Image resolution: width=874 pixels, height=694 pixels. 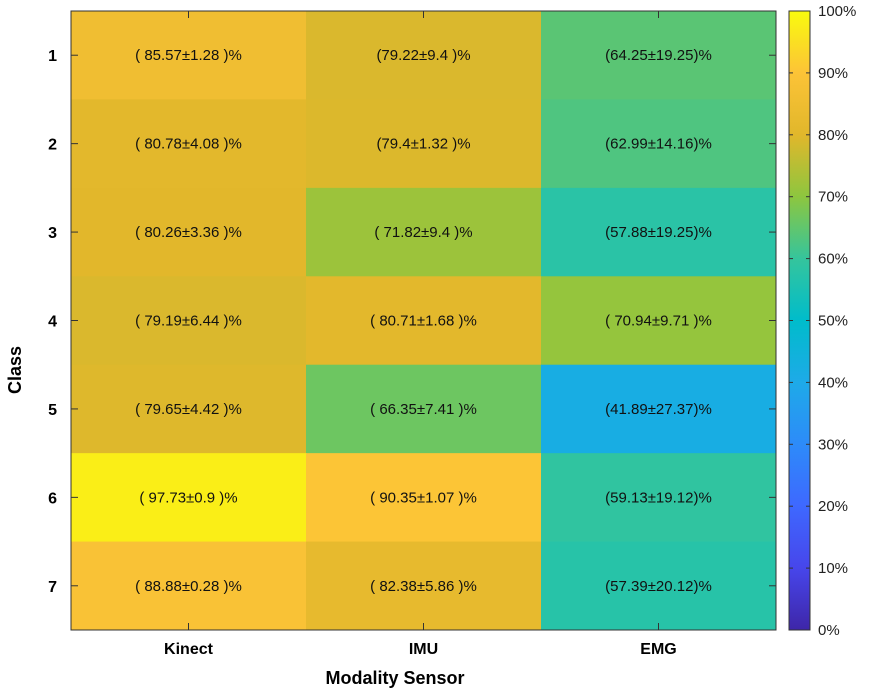 I want to click on cell-value-label: (41.89±27.37)%, so click(x=658, y=409).